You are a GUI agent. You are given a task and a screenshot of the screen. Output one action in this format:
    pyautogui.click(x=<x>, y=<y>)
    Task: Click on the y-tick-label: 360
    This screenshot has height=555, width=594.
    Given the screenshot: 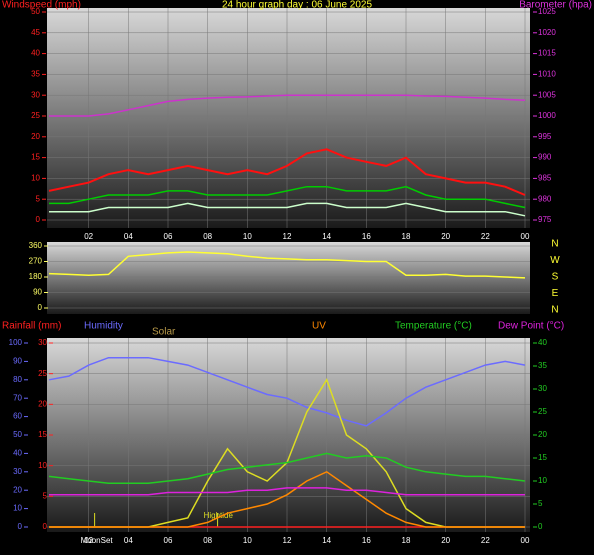 What is the action you would take?
    pyautogui.click(x=36, y=245)
    